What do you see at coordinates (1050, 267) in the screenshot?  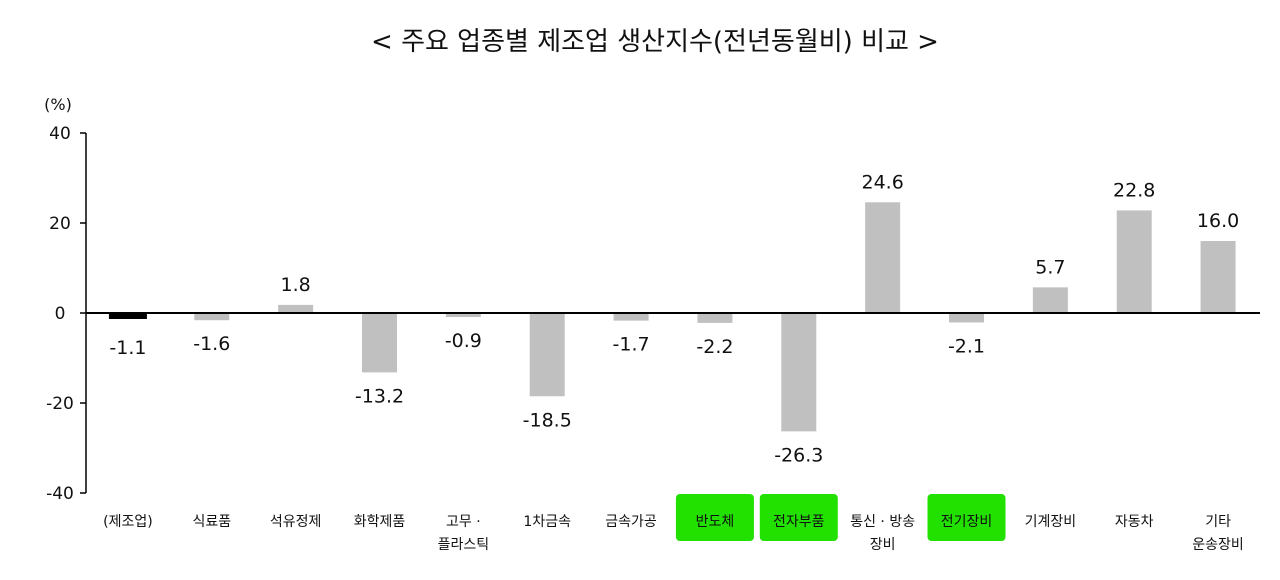 I see `data-label: 5.7` at bounding box center [1050, 267].